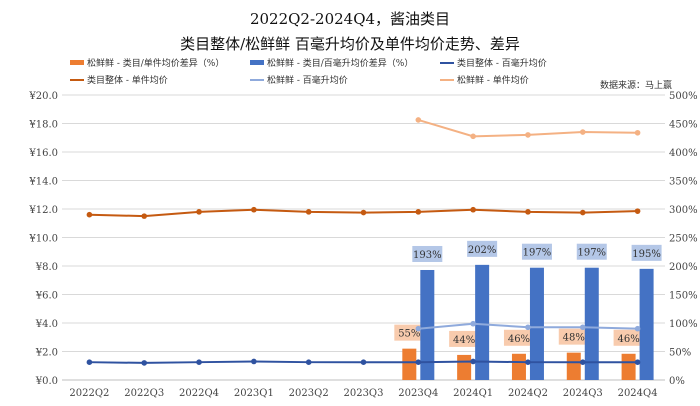 This screenshot has width=700, height=406. Describe the element at coordinates (89, 393) in the screenshot. I see `x-tick: 2022Q2` at that location.